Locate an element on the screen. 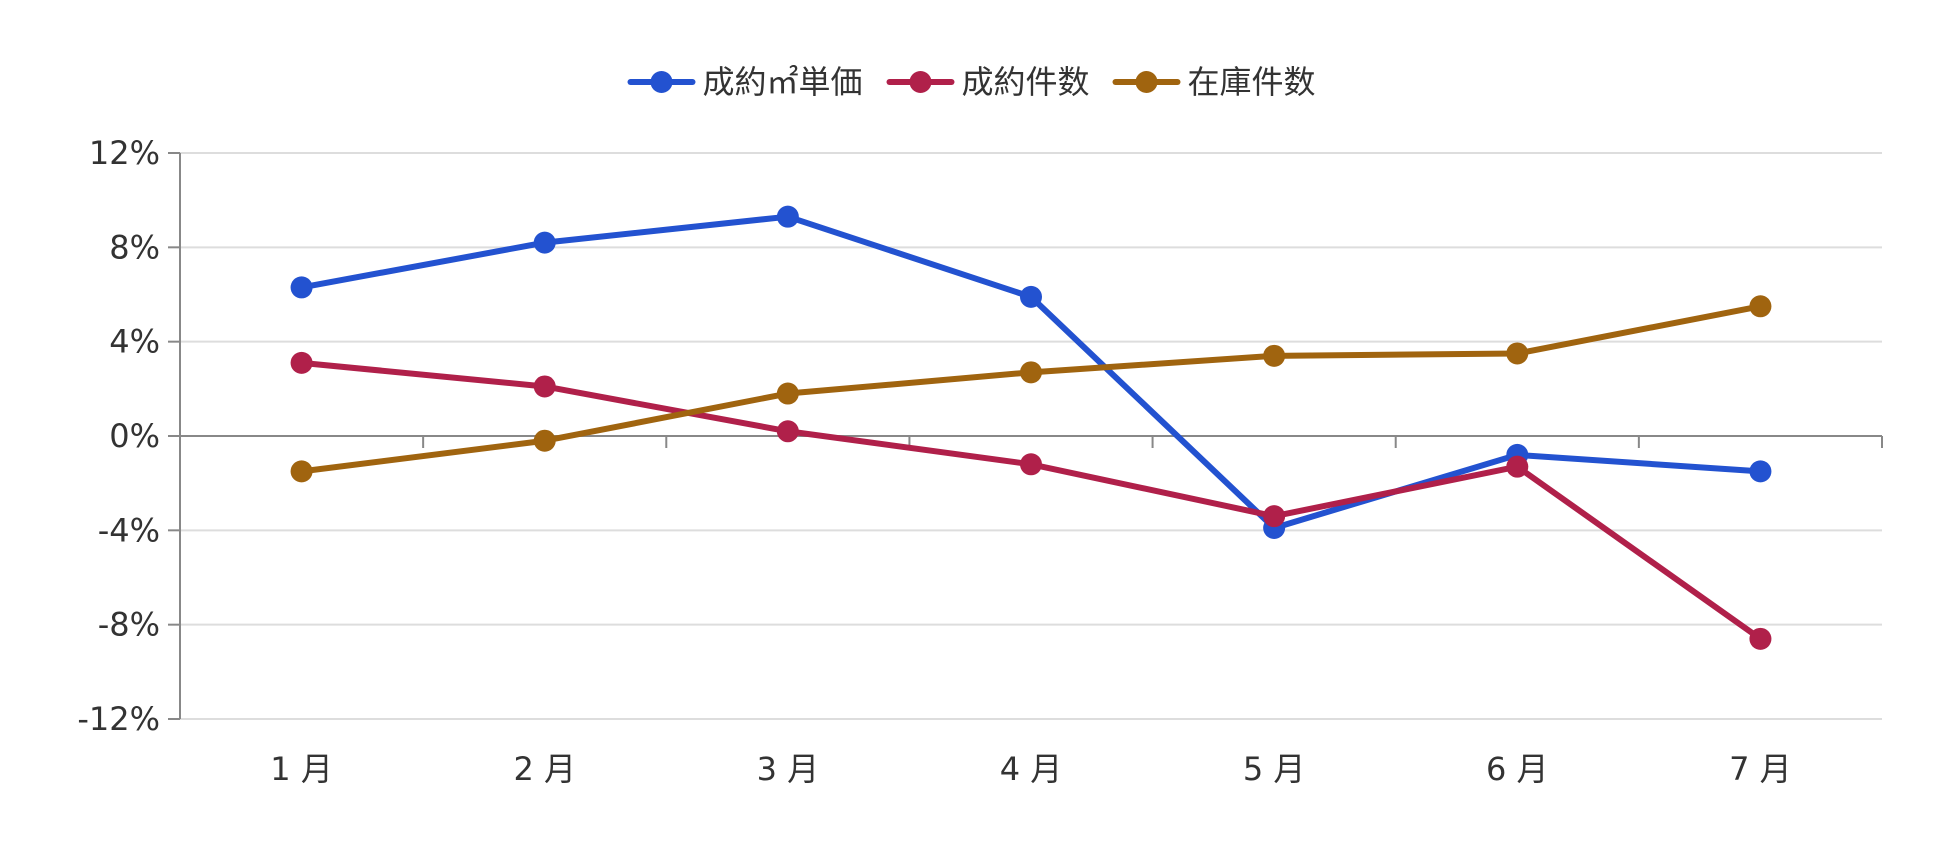 The image size is (1950, 841). x-axis-ticks: 1 月 2 月 3 月 4 月 5 月 6 月 7 月 is located at coordinates (1030, 769).